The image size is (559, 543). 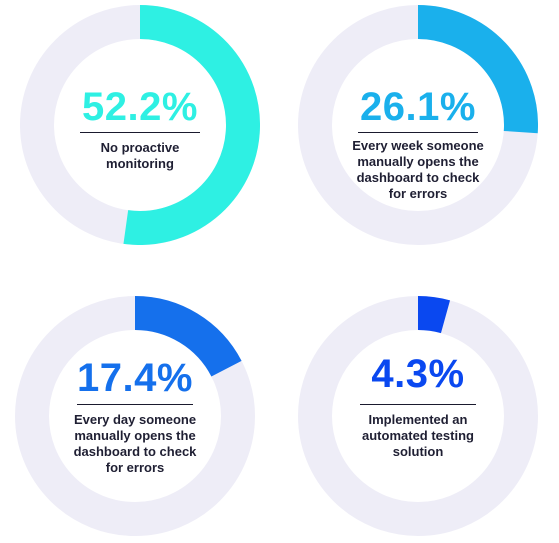 What do you see at coordinates (140, 107) in the screenshot?
I see `percentage-value: 52.2%` at bounding box center [140, 107].